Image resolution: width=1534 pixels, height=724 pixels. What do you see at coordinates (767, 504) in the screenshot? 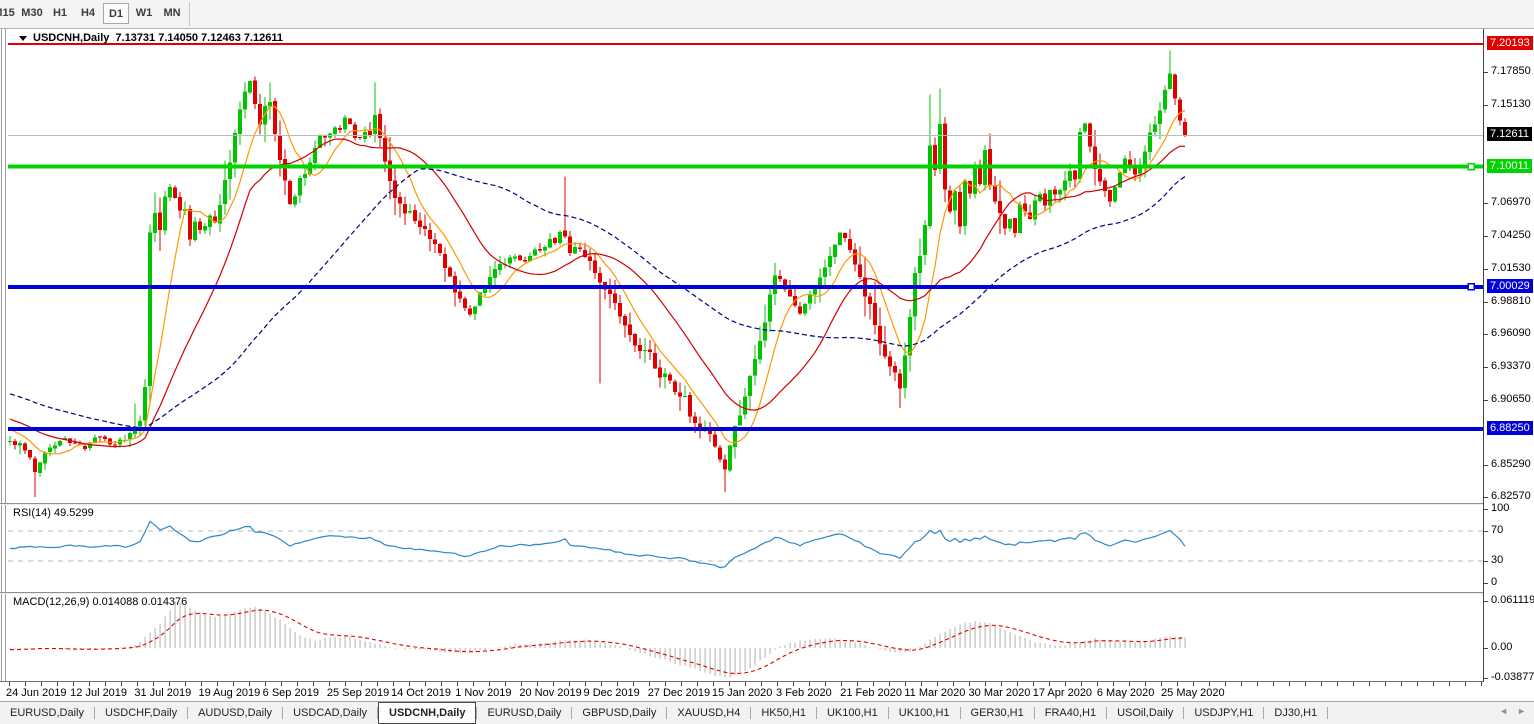
I see `panel-separator-rsi` at bounding box center [767, 504].